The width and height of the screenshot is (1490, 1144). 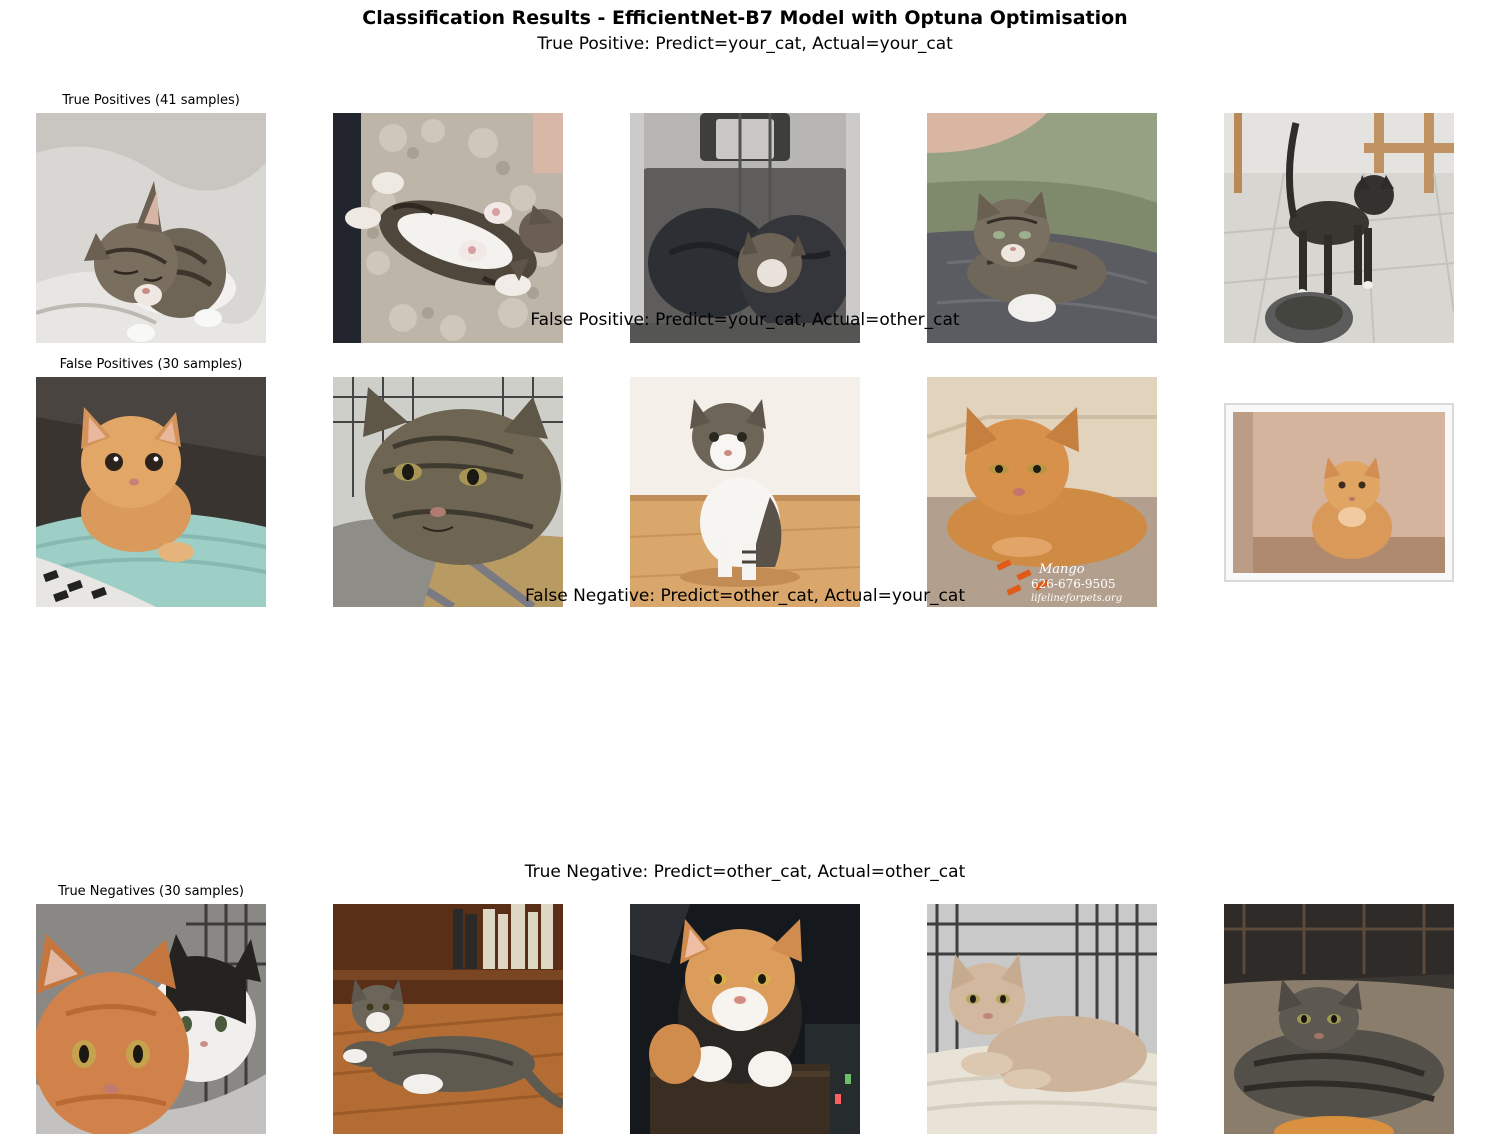 I want to click on axis-title-true-positives: True Positives (41 samples), so click(x=151, y=100).